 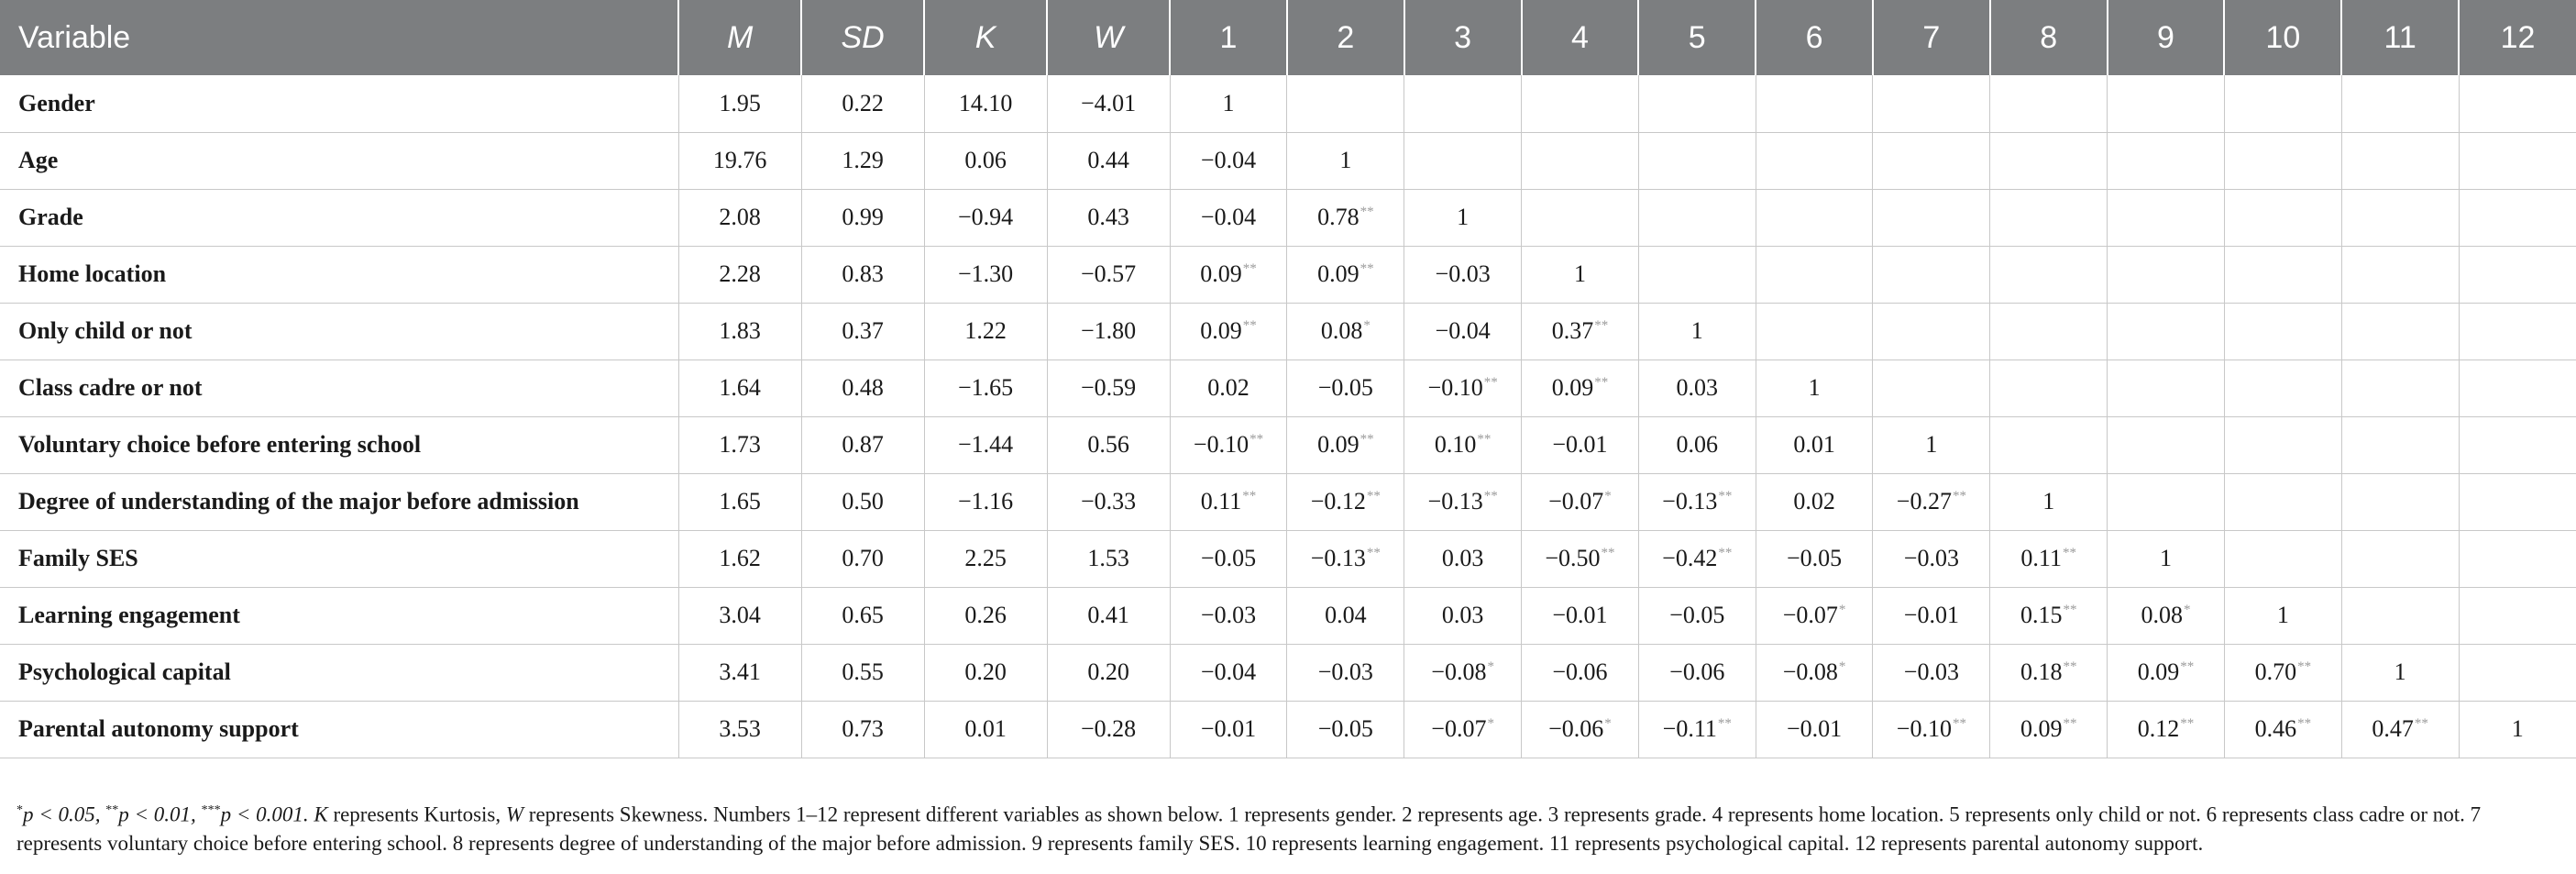 I want to click on note-p3: p < 0.001., so click(x=267, y=814).